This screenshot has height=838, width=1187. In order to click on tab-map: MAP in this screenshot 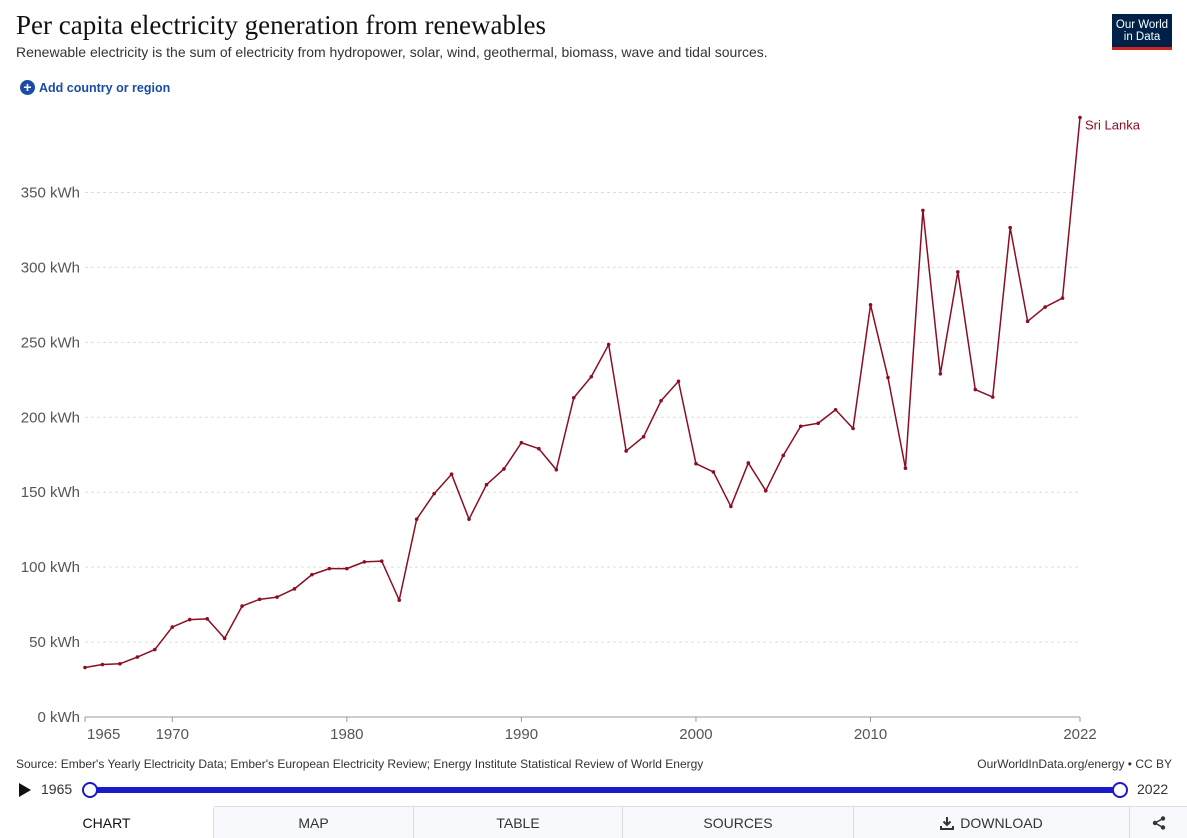, I will do `click(314, 822)`.